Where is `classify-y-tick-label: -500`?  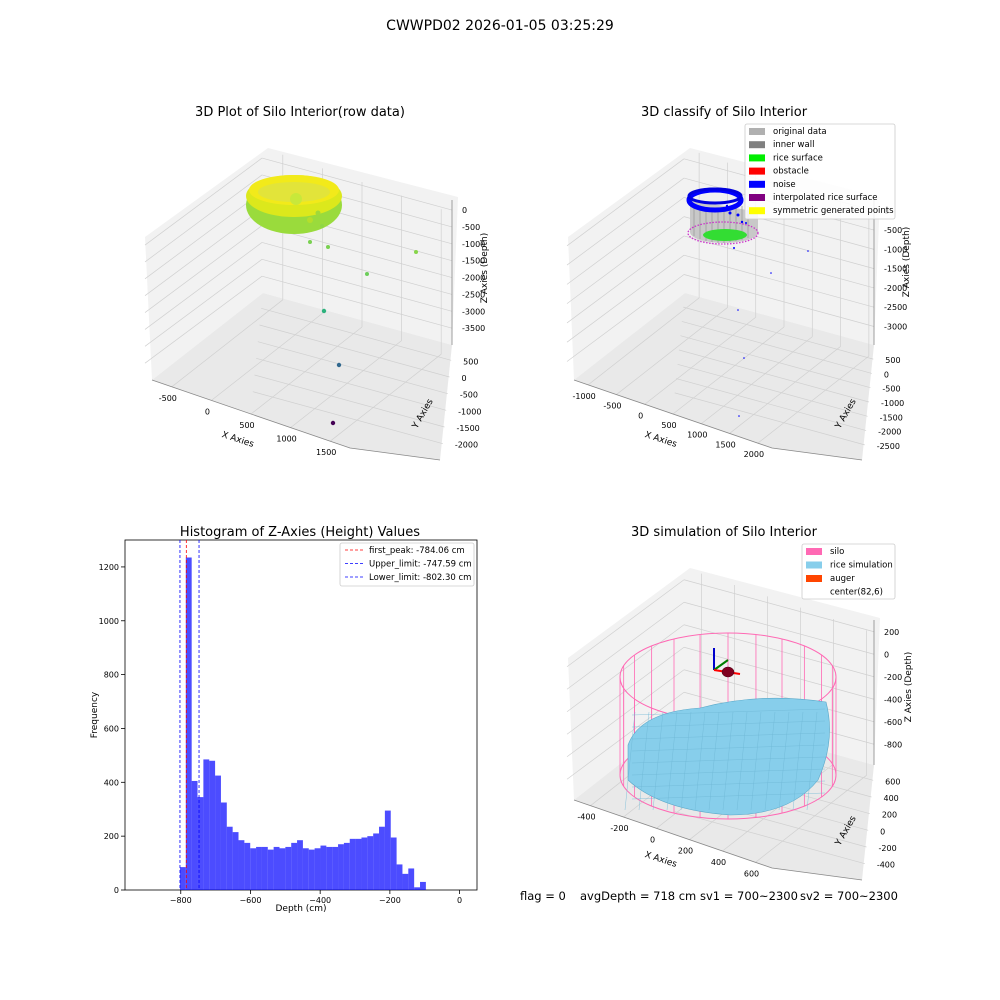
classify-y-tick-label: -500 is located at coordinates (891, 389).